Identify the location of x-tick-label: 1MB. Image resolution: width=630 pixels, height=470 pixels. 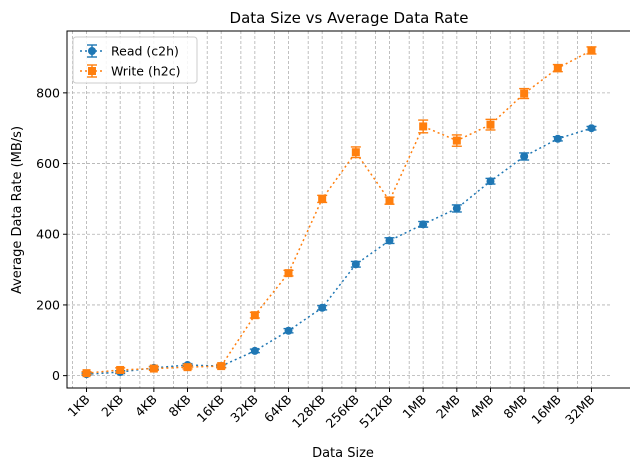
(414, 407).